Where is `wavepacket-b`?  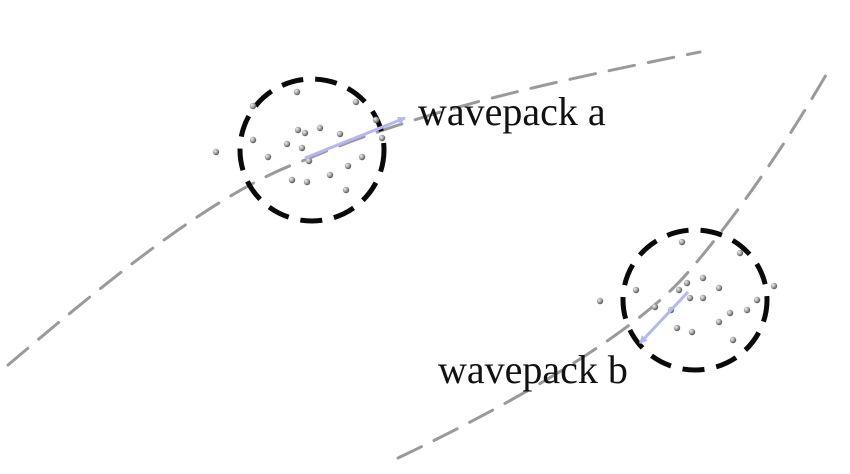
wavepacket-b is located at coordinates (687, 300).